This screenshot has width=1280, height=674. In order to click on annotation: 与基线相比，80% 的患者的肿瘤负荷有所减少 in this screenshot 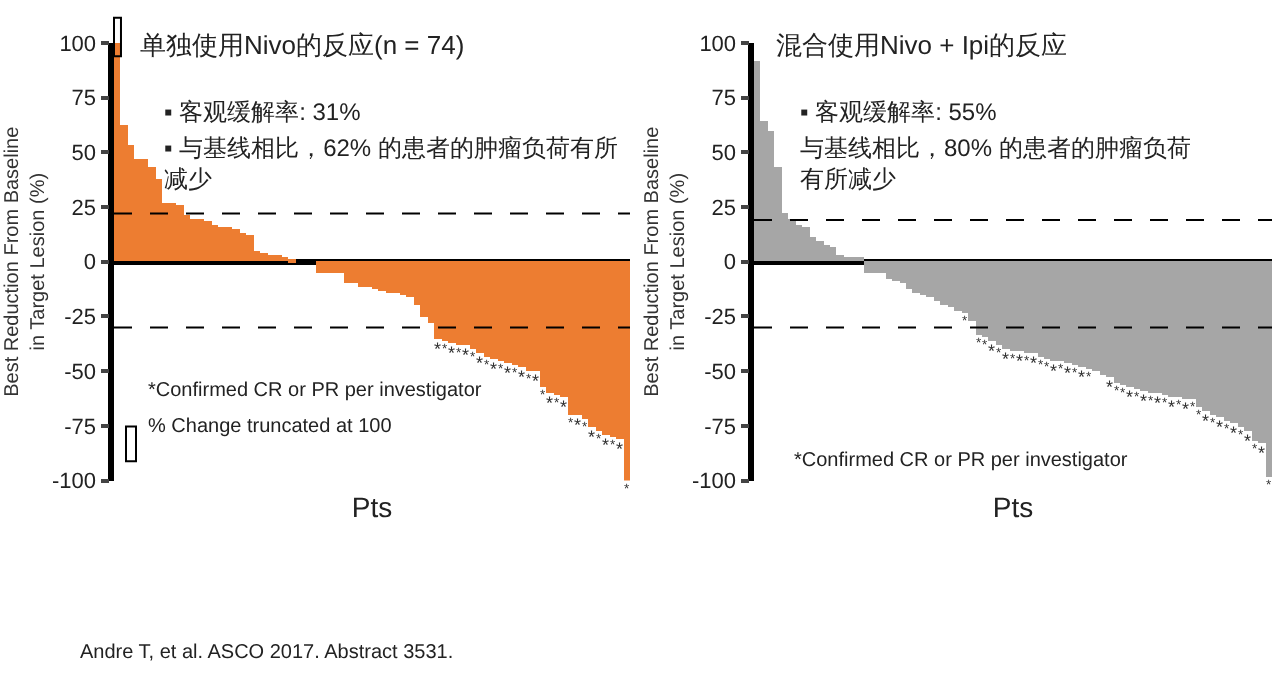, I will do `click(995, 164)`.